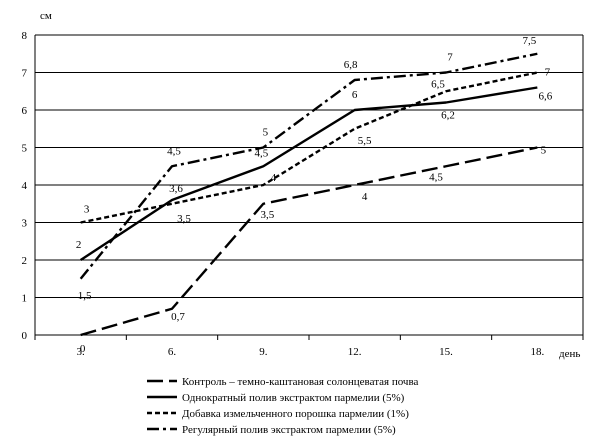 The width and height of the screenshot is (592, 441). Describe the element at coordinates (178, 317) in the screenshot. I see `data-label: 0,7` at that location.